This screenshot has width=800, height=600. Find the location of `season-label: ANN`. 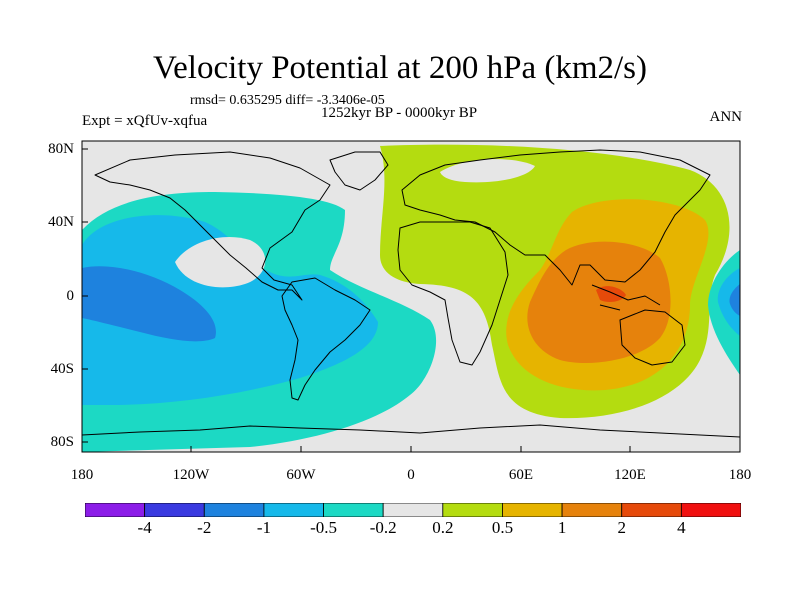

season-label: ANN is located at coordinates (726, 117).